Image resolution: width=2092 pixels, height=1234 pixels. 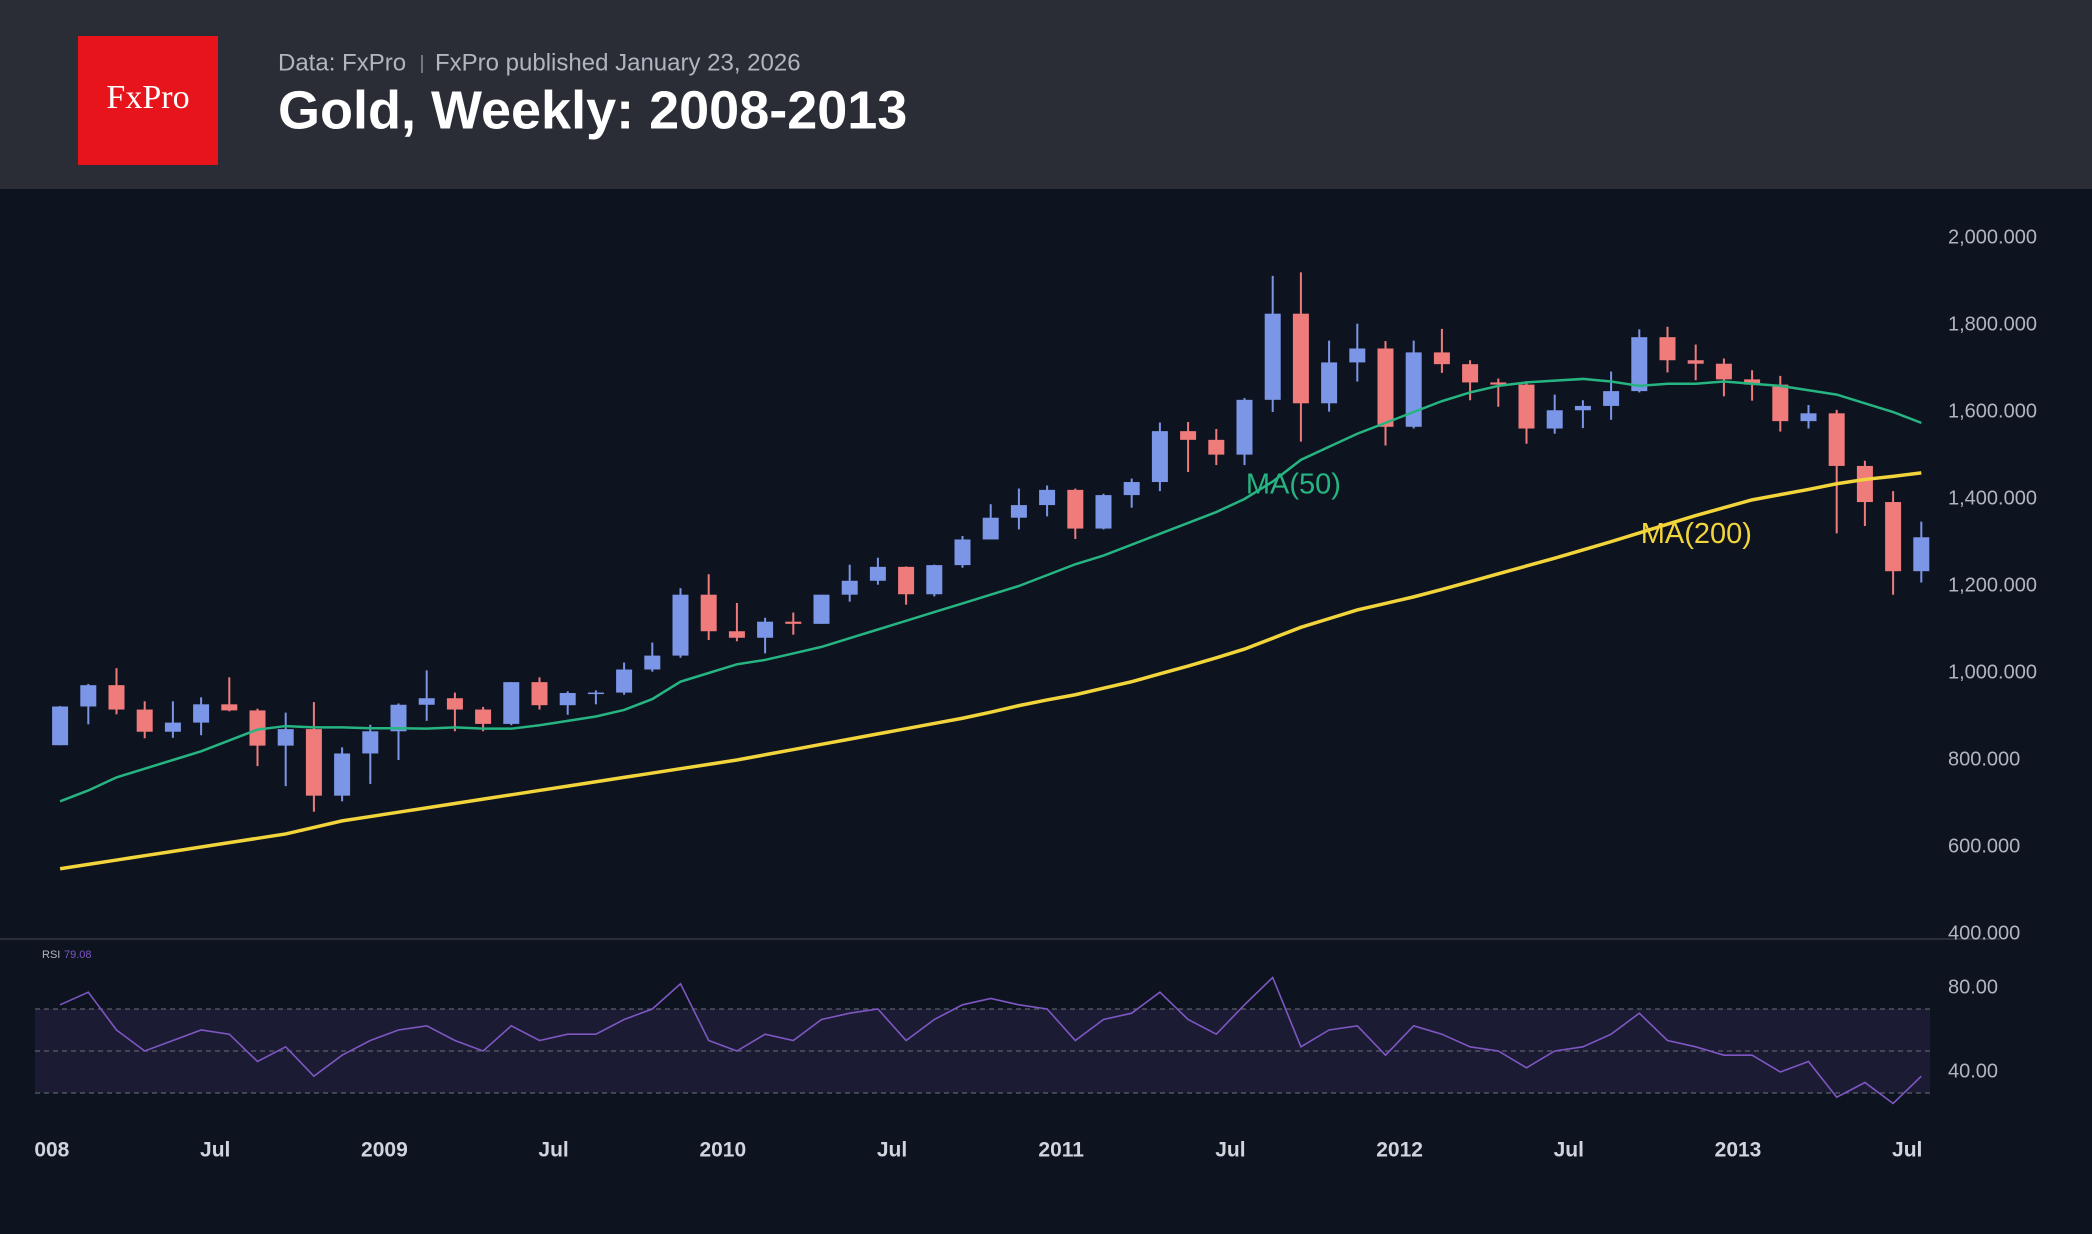 I want to click on rsi-line, so click(x=990, y=1040).